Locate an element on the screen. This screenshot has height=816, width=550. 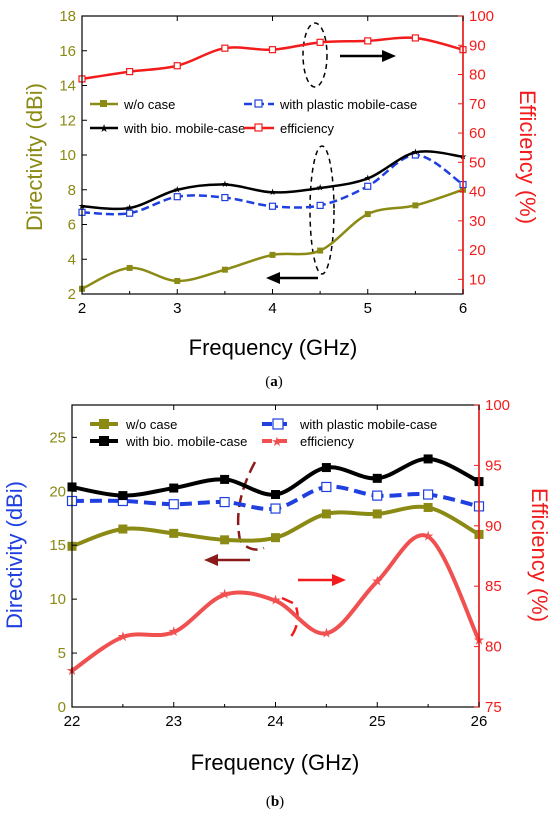
caption-a: (a) is located at coordinates (274, 382).